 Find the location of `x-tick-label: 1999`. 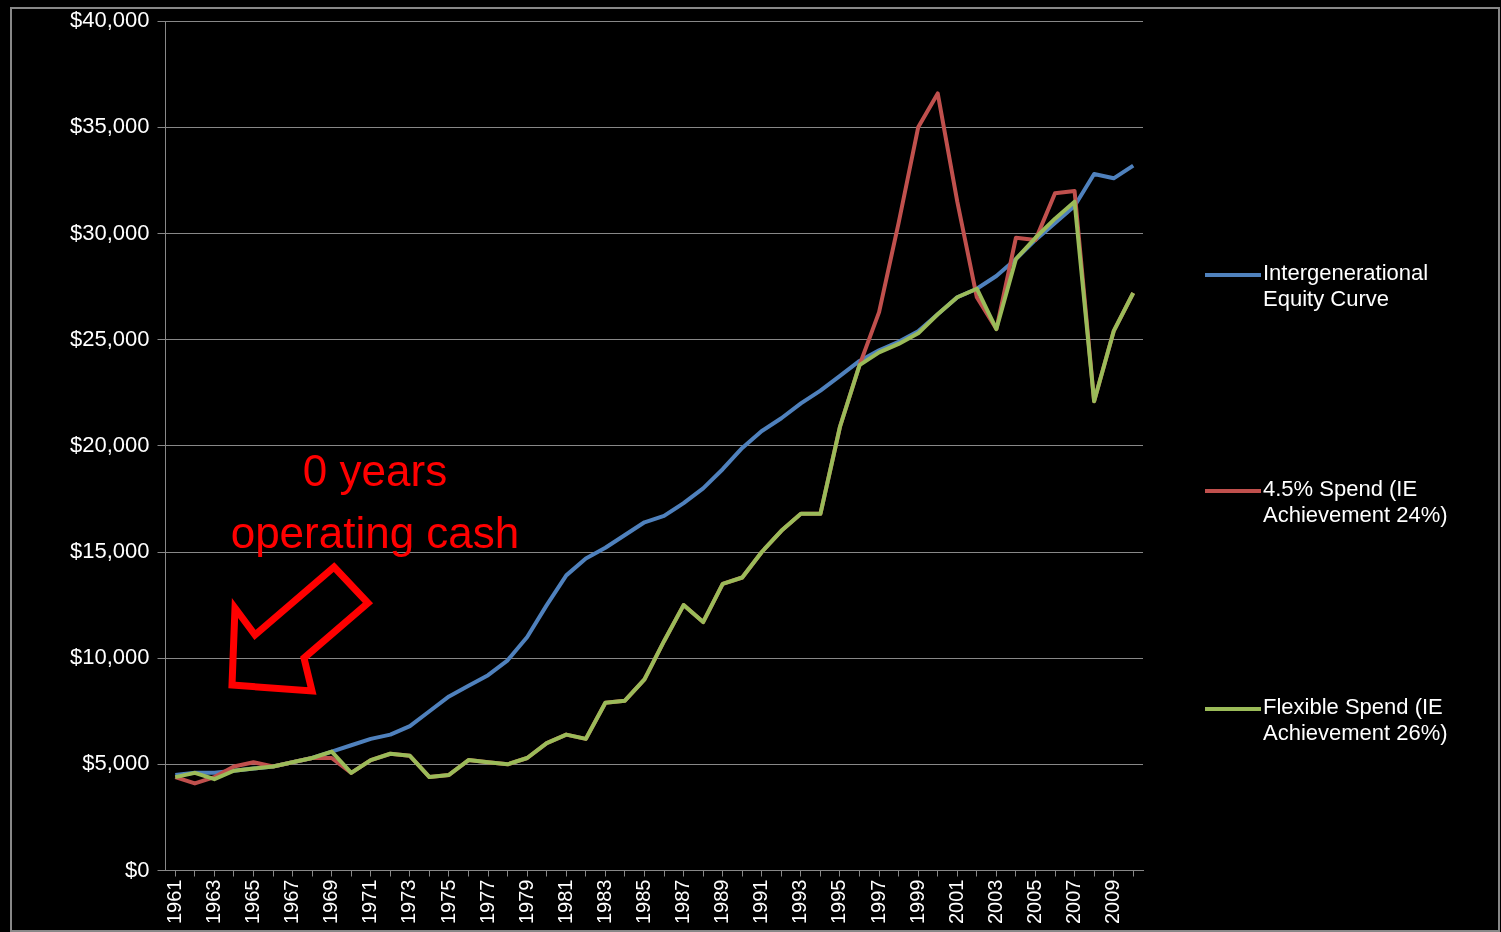

x-tick-label: 1999 is located at coordinates (916, 902).